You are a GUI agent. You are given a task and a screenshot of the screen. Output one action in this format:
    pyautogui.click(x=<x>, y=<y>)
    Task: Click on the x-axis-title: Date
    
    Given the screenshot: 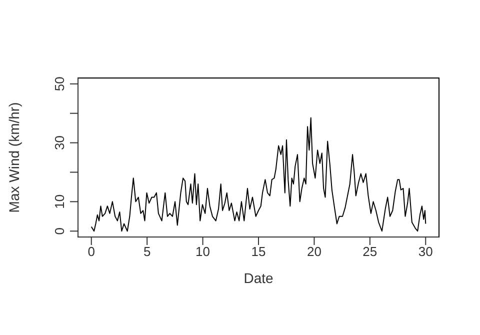 What is the action you would take?
    pyautogui.click(x=259, y=278)
    